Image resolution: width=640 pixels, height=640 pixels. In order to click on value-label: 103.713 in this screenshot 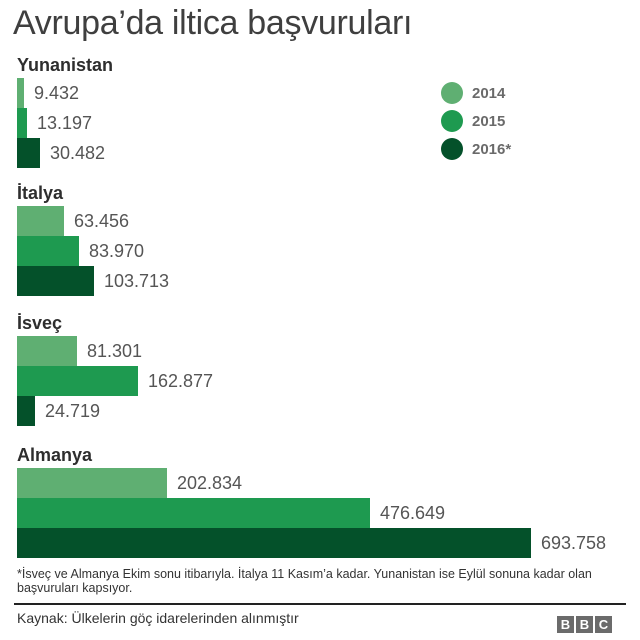, I will do `click(137, 281)`.